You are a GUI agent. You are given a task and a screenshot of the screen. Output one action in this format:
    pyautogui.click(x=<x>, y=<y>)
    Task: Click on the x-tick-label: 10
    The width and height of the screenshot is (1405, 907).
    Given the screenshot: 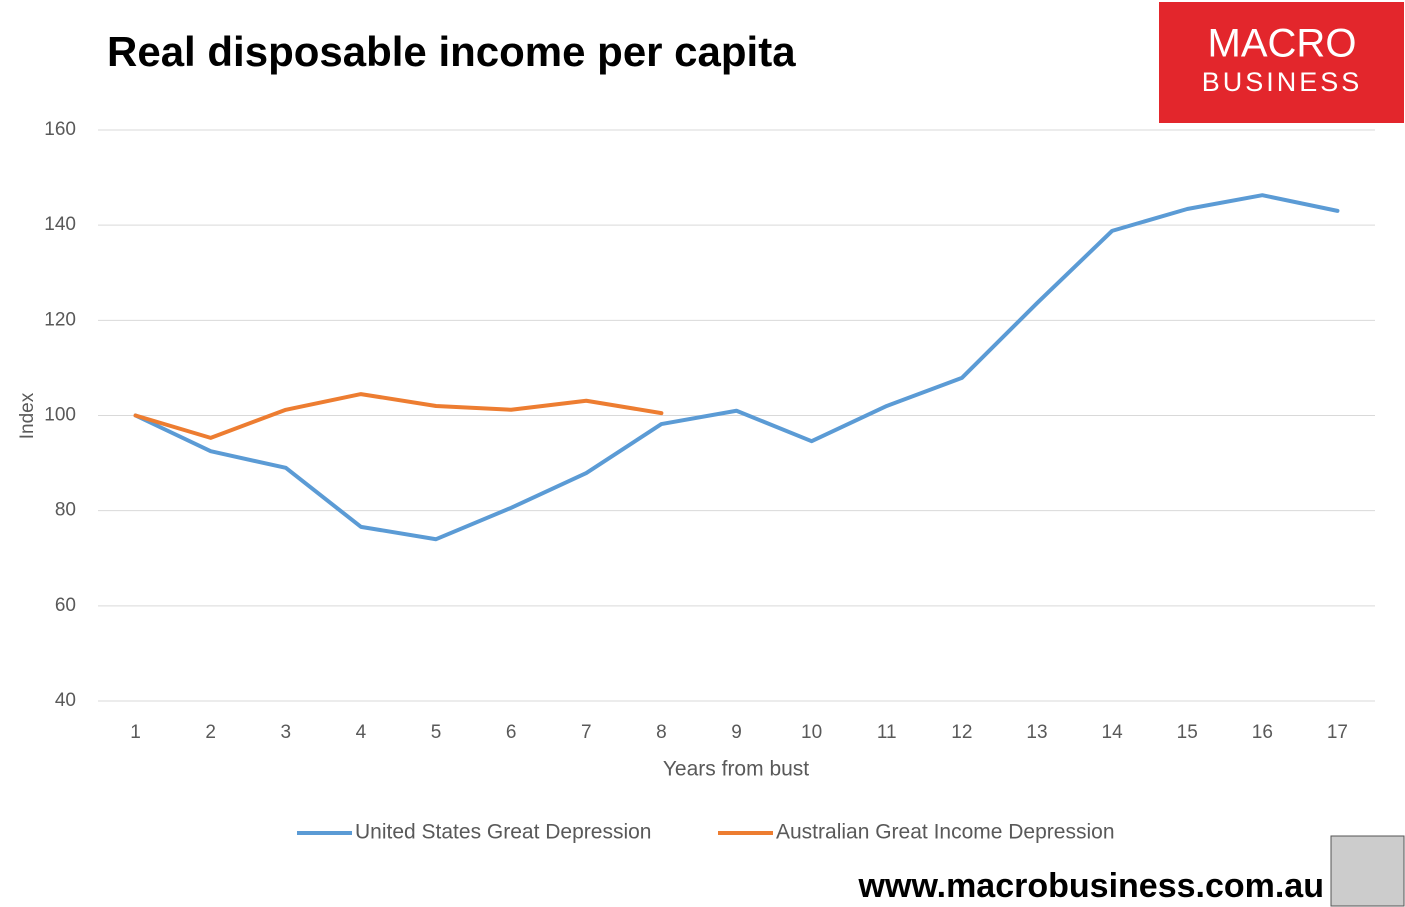 What is the action you would take?
    pyautogui.click(x=811, y=732)
    